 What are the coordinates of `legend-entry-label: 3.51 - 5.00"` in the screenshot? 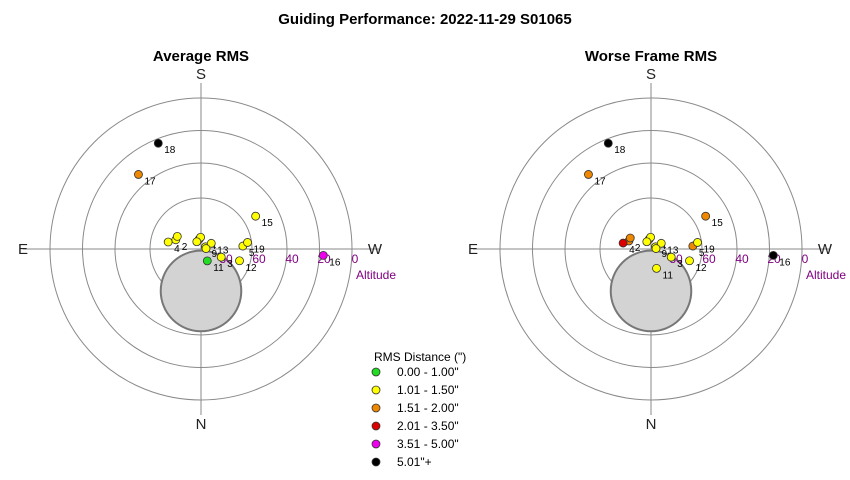 It's located at (428, 444).